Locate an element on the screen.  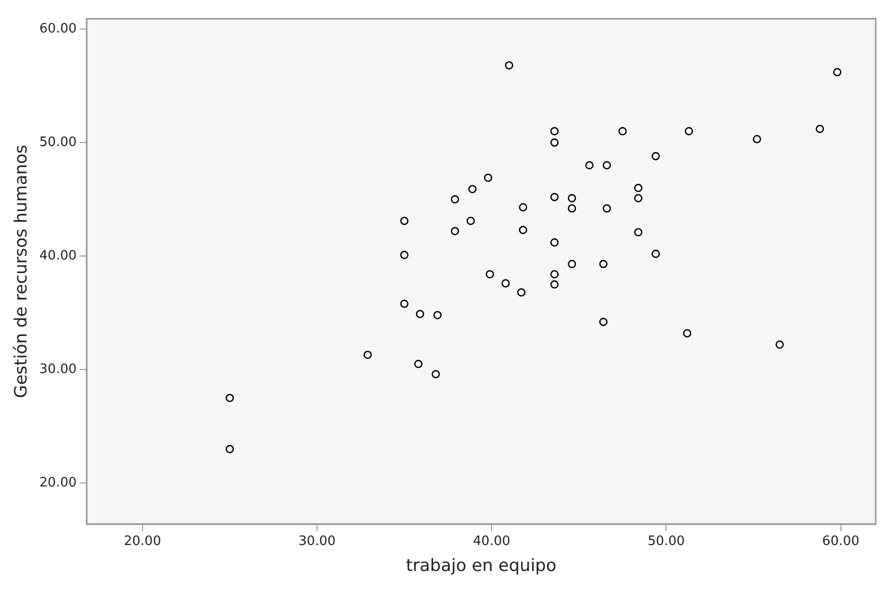
y-tick-label: 50.00 is located at coordinates (58, 142).